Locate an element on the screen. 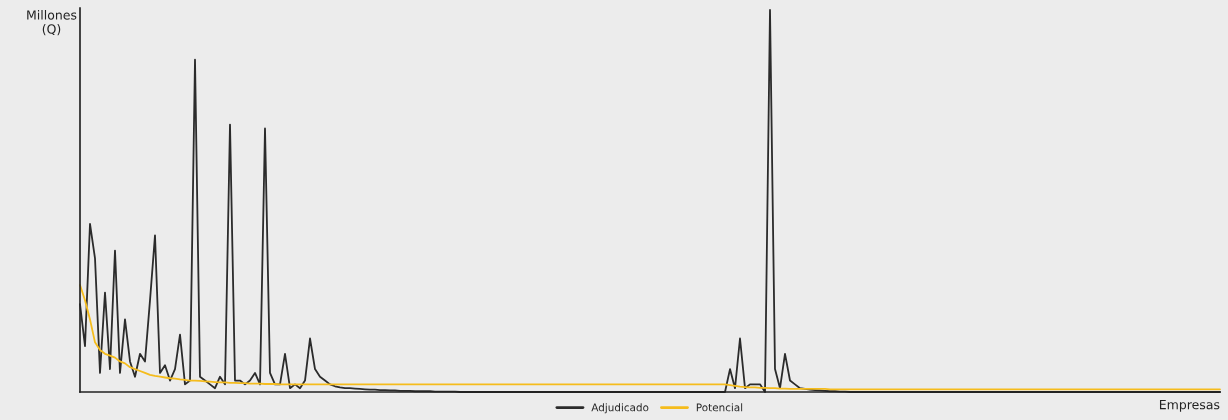 The height and width of the screenshot is (420, 1228). legend-label: Adjudicado is located at coordinates (620, 408).